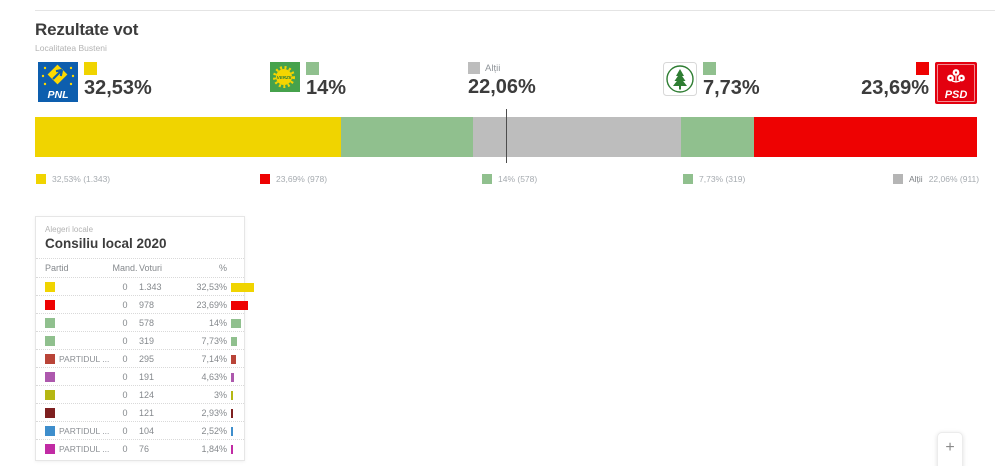 This screenshot has width=1000, height=466. I want to click on legend-item: Alții 22,06% (911), so click(936, 179).